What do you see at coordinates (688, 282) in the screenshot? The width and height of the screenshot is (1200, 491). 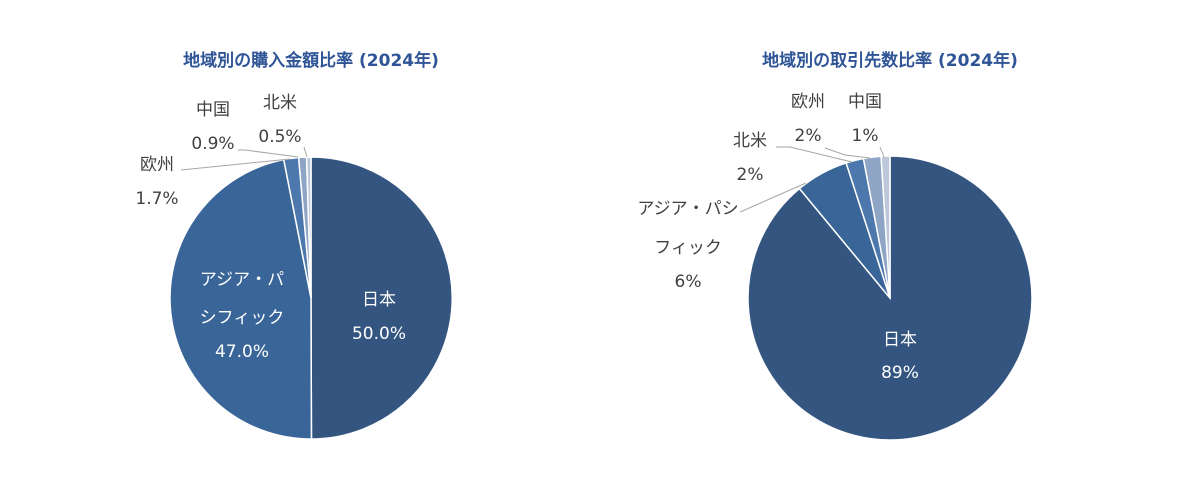 I see `slice-value-asia-pacific: 6%` at bounding box center [688, 282].